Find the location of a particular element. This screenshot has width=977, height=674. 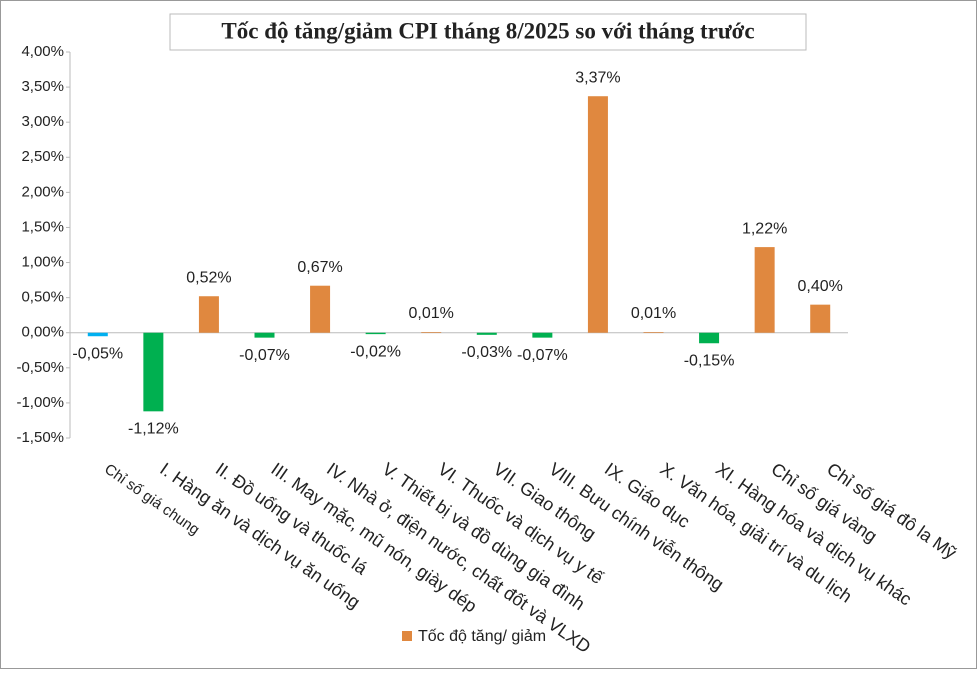

data-label: 0,52% is located at coordinates (208, 277).